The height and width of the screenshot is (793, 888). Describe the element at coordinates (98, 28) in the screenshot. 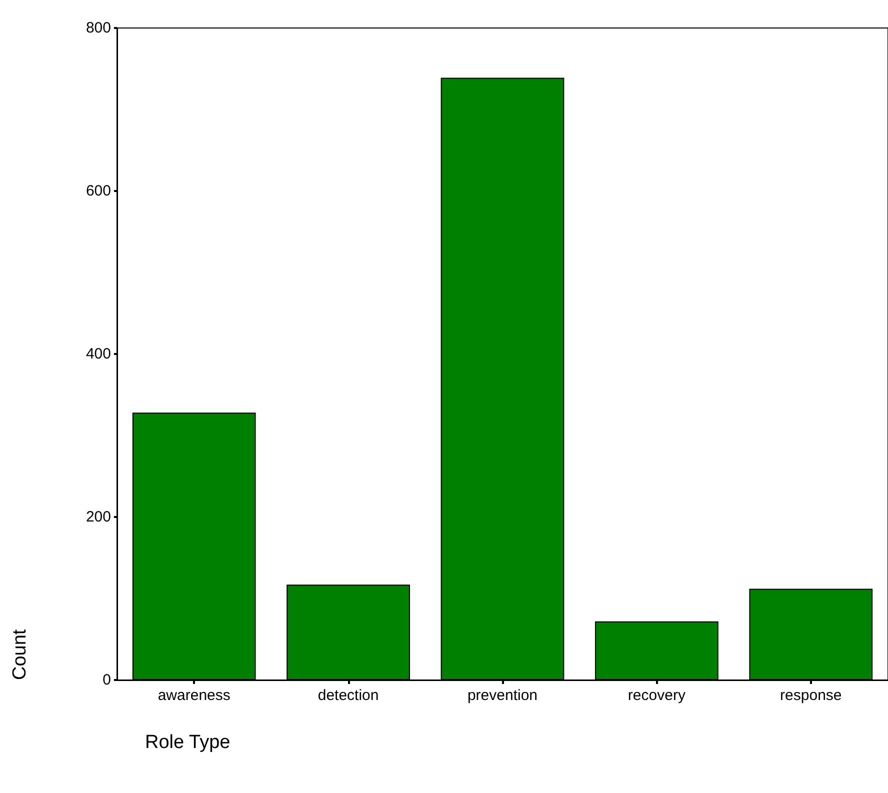

I see `y-tick-label: 800` at that location.